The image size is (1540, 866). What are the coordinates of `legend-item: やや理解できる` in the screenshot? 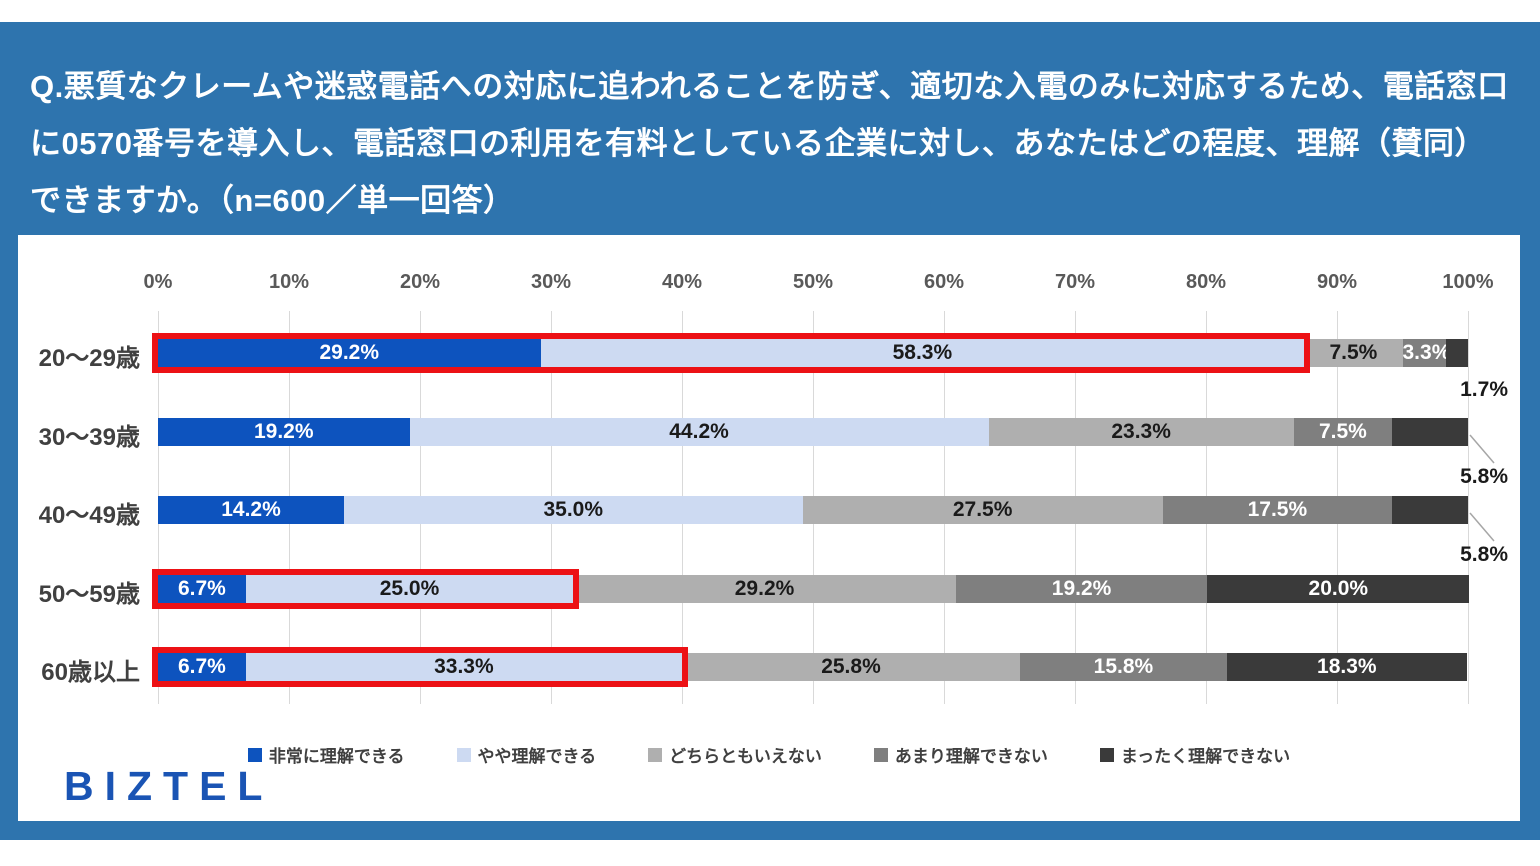 It's located at (526, 754).